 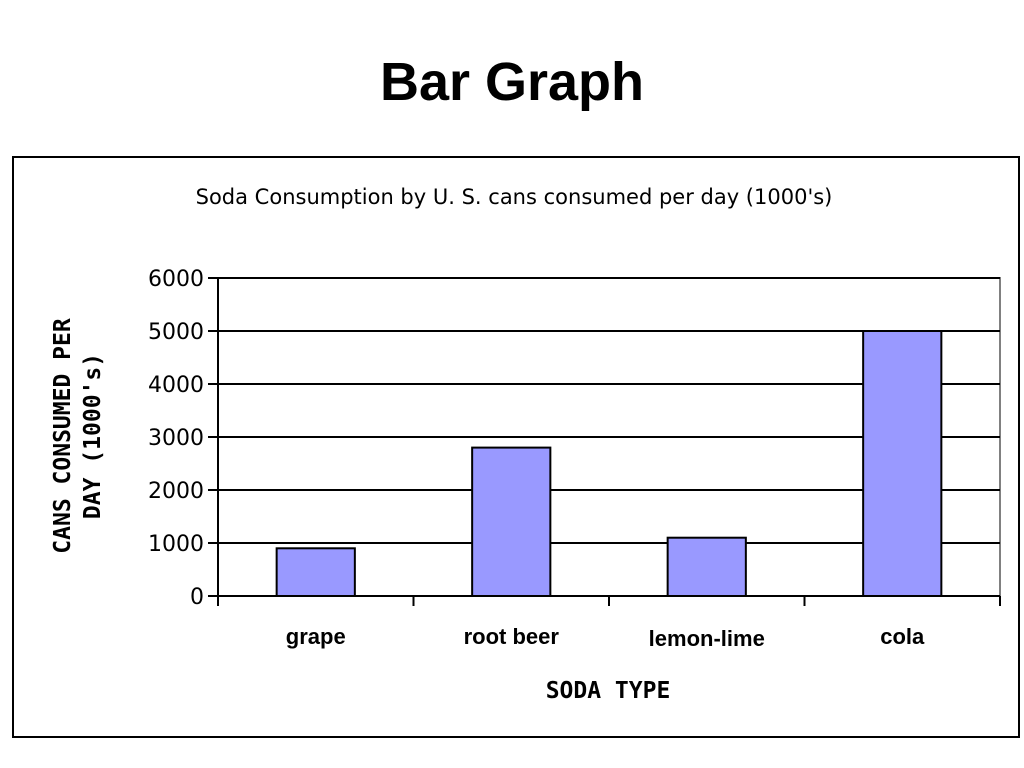 What do you see at coordinates (902, 463) in the screenshot?
I see `bar-cola` at bounding box center [902, 463].